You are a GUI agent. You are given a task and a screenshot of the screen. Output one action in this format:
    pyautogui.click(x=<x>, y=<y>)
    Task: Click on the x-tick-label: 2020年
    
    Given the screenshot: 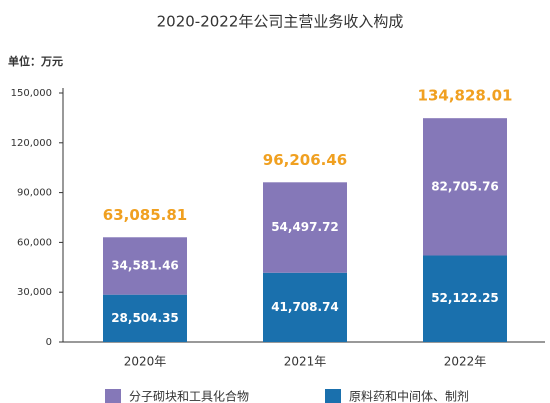 What is the action you would take?
    pyautogui.click(x=145, y=362)
    